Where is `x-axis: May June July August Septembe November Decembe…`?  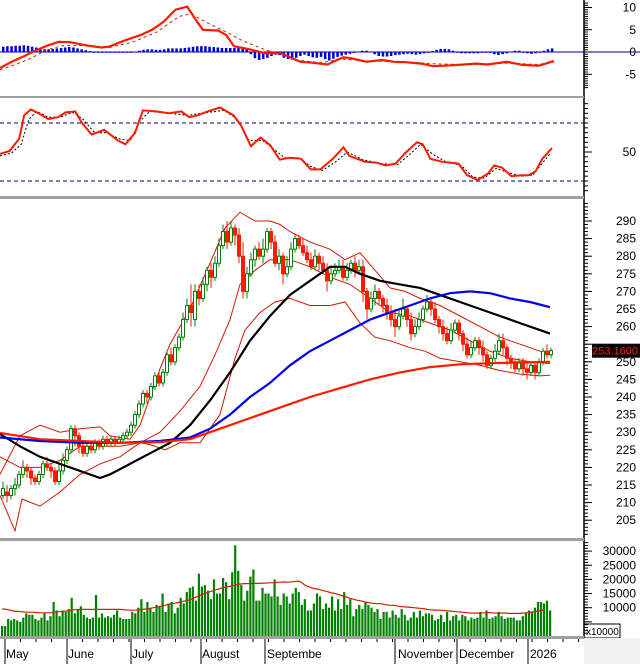
x-axis: May June July August Septembe November Decembe… is located at coordinates (320, 650).